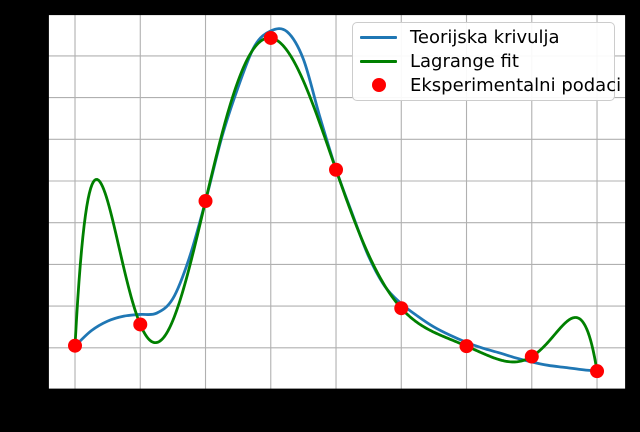  What do you see at coordinates (516, 85) in the screenshot?
I see `legend-label: Eksperimentalni podaci` at bounding box center [516, 85].